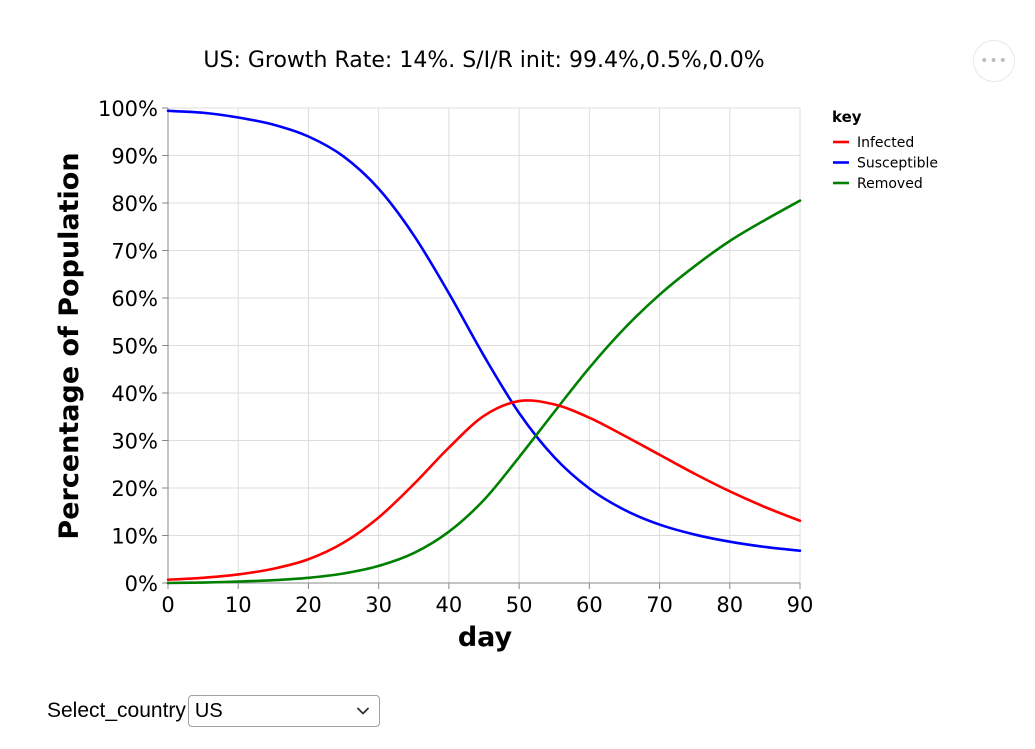  I want to click on legend-title: key, so click(847, 117).